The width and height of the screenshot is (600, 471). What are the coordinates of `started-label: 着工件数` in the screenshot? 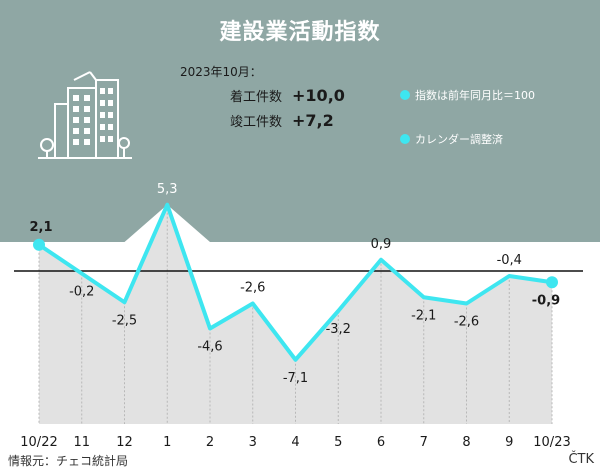 It's located at (256, 97).